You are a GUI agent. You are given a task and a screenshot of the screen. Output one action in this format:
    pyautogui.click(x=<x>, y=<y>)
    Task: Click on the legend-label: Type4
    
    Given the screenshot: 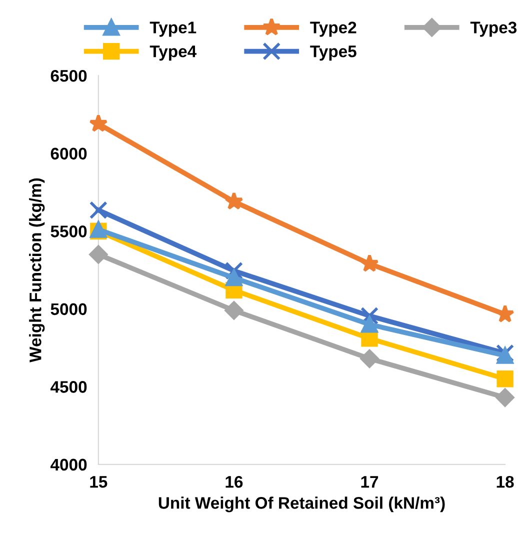 What is the action you would take?
    pyautogui.click(x=173, y=53)
    